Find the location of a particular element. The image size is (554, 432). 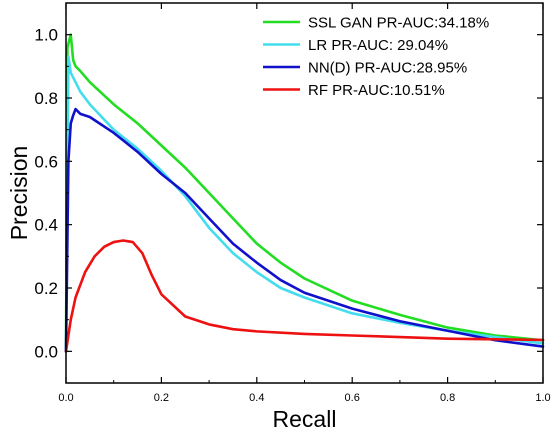

y-tick-label: 0.8 is located at coordinates (46, 98).